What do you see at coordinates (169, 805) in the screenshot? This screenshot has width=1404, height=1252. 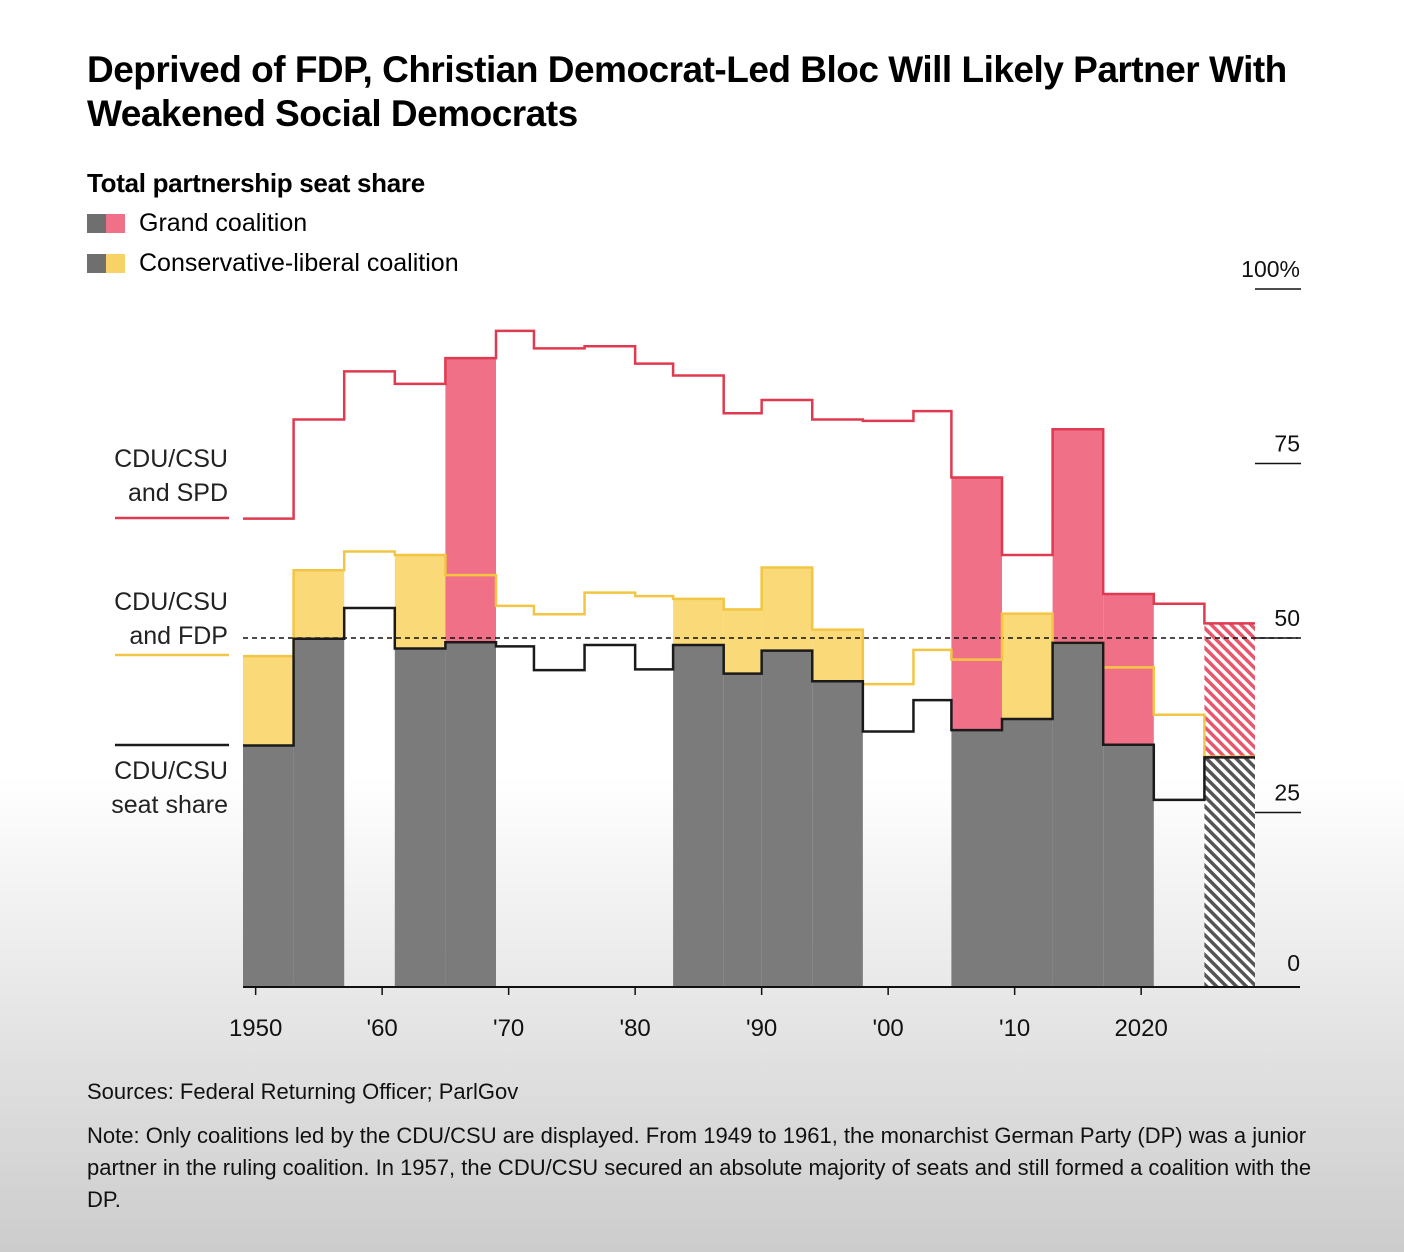 I see `label-cdu-seat-share-text: seat share` at bounding box center [169, 805].